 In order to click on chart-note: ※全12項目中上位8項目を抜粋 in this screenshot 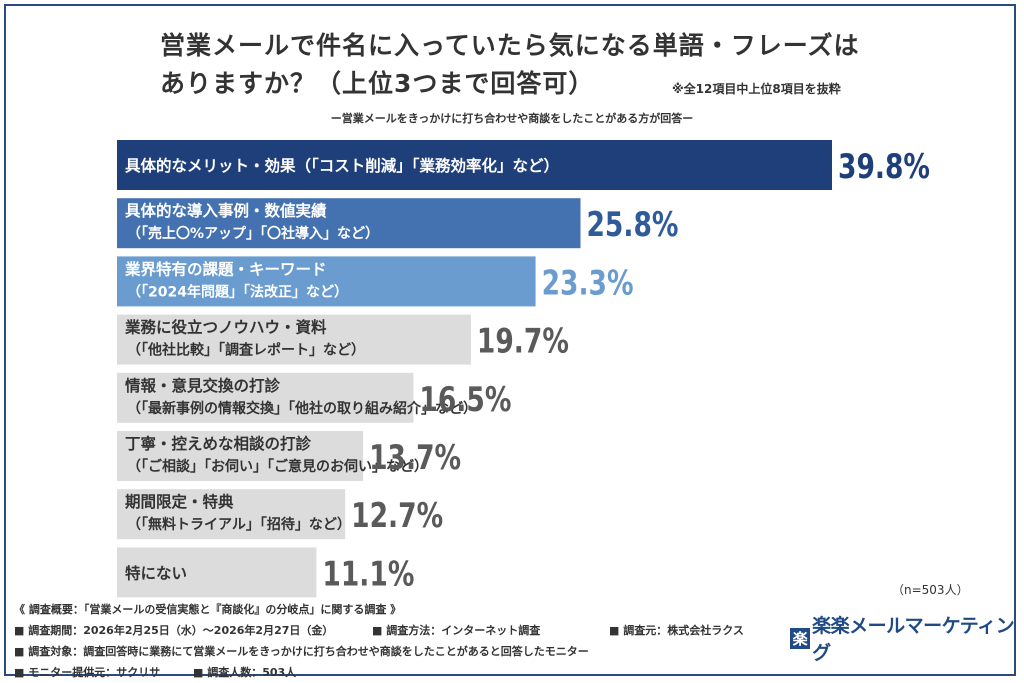, I will do `click(756, 89)`.